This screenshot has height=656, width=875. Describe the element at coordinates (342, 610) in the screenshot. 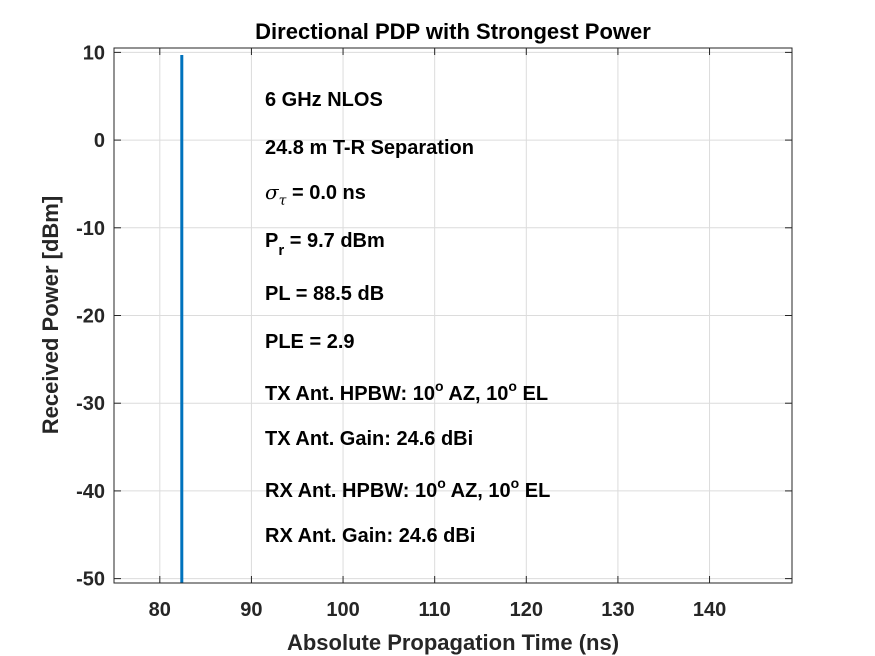

I see `x-tick-label: 100` at that location.